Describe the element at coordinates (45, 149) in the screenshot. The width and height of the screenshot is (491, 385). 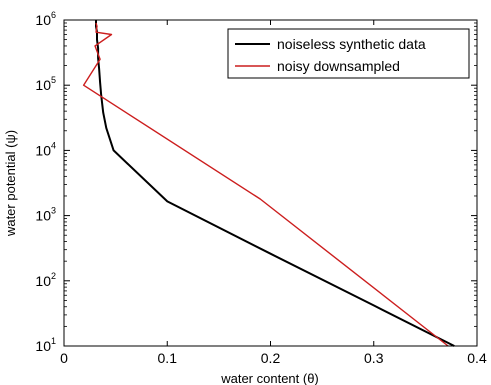
I see `y-tick-label: 10⁴` at that location.